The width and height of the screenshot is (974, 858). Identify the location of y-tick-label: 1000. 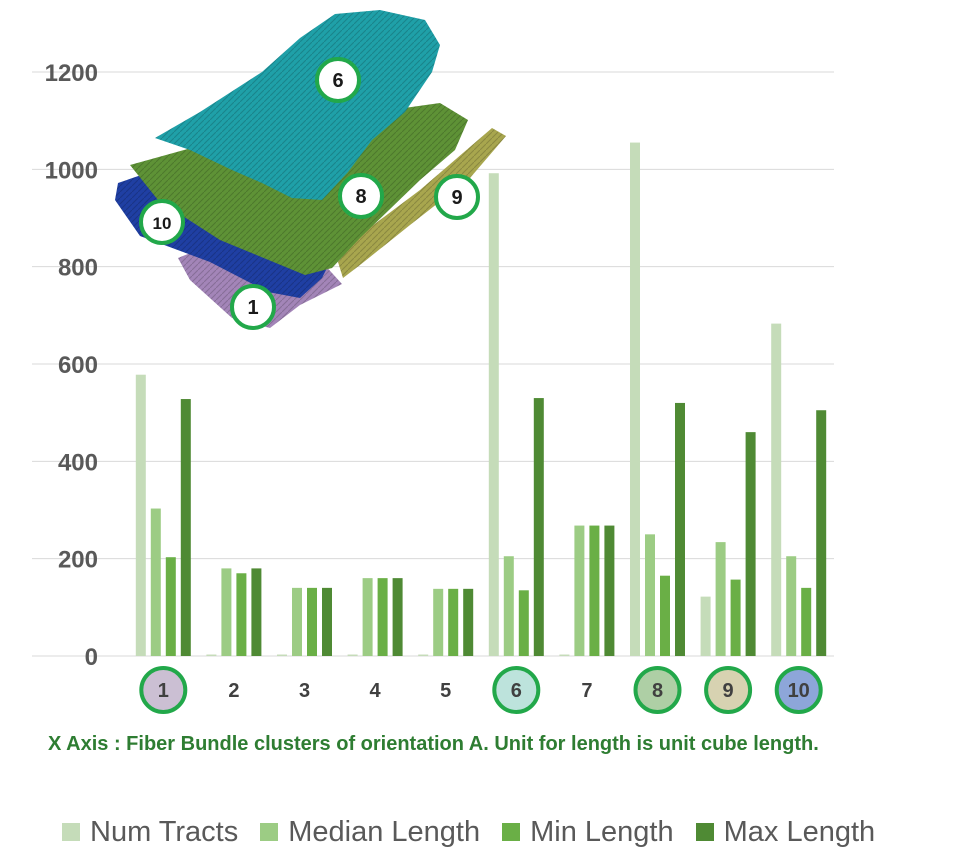
(71, 170).